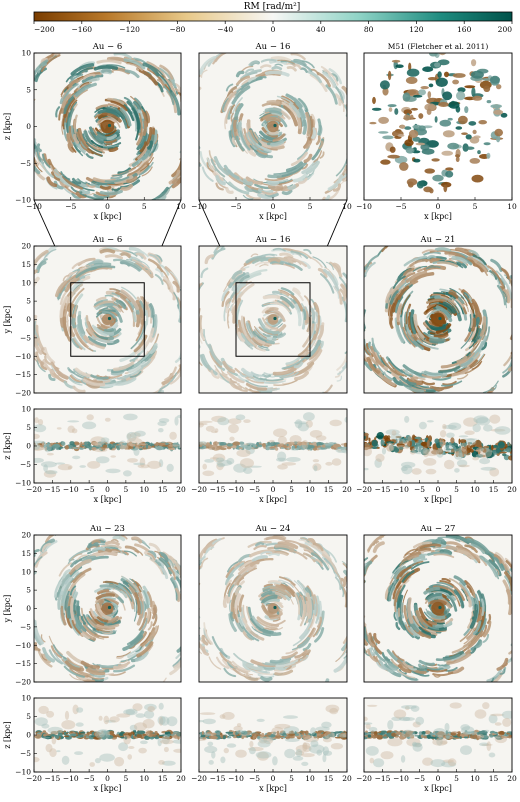 Image resolution: width=520 pixels, height=802 pixels. I want to click on y-tick-label: 0, so click(28, 735).